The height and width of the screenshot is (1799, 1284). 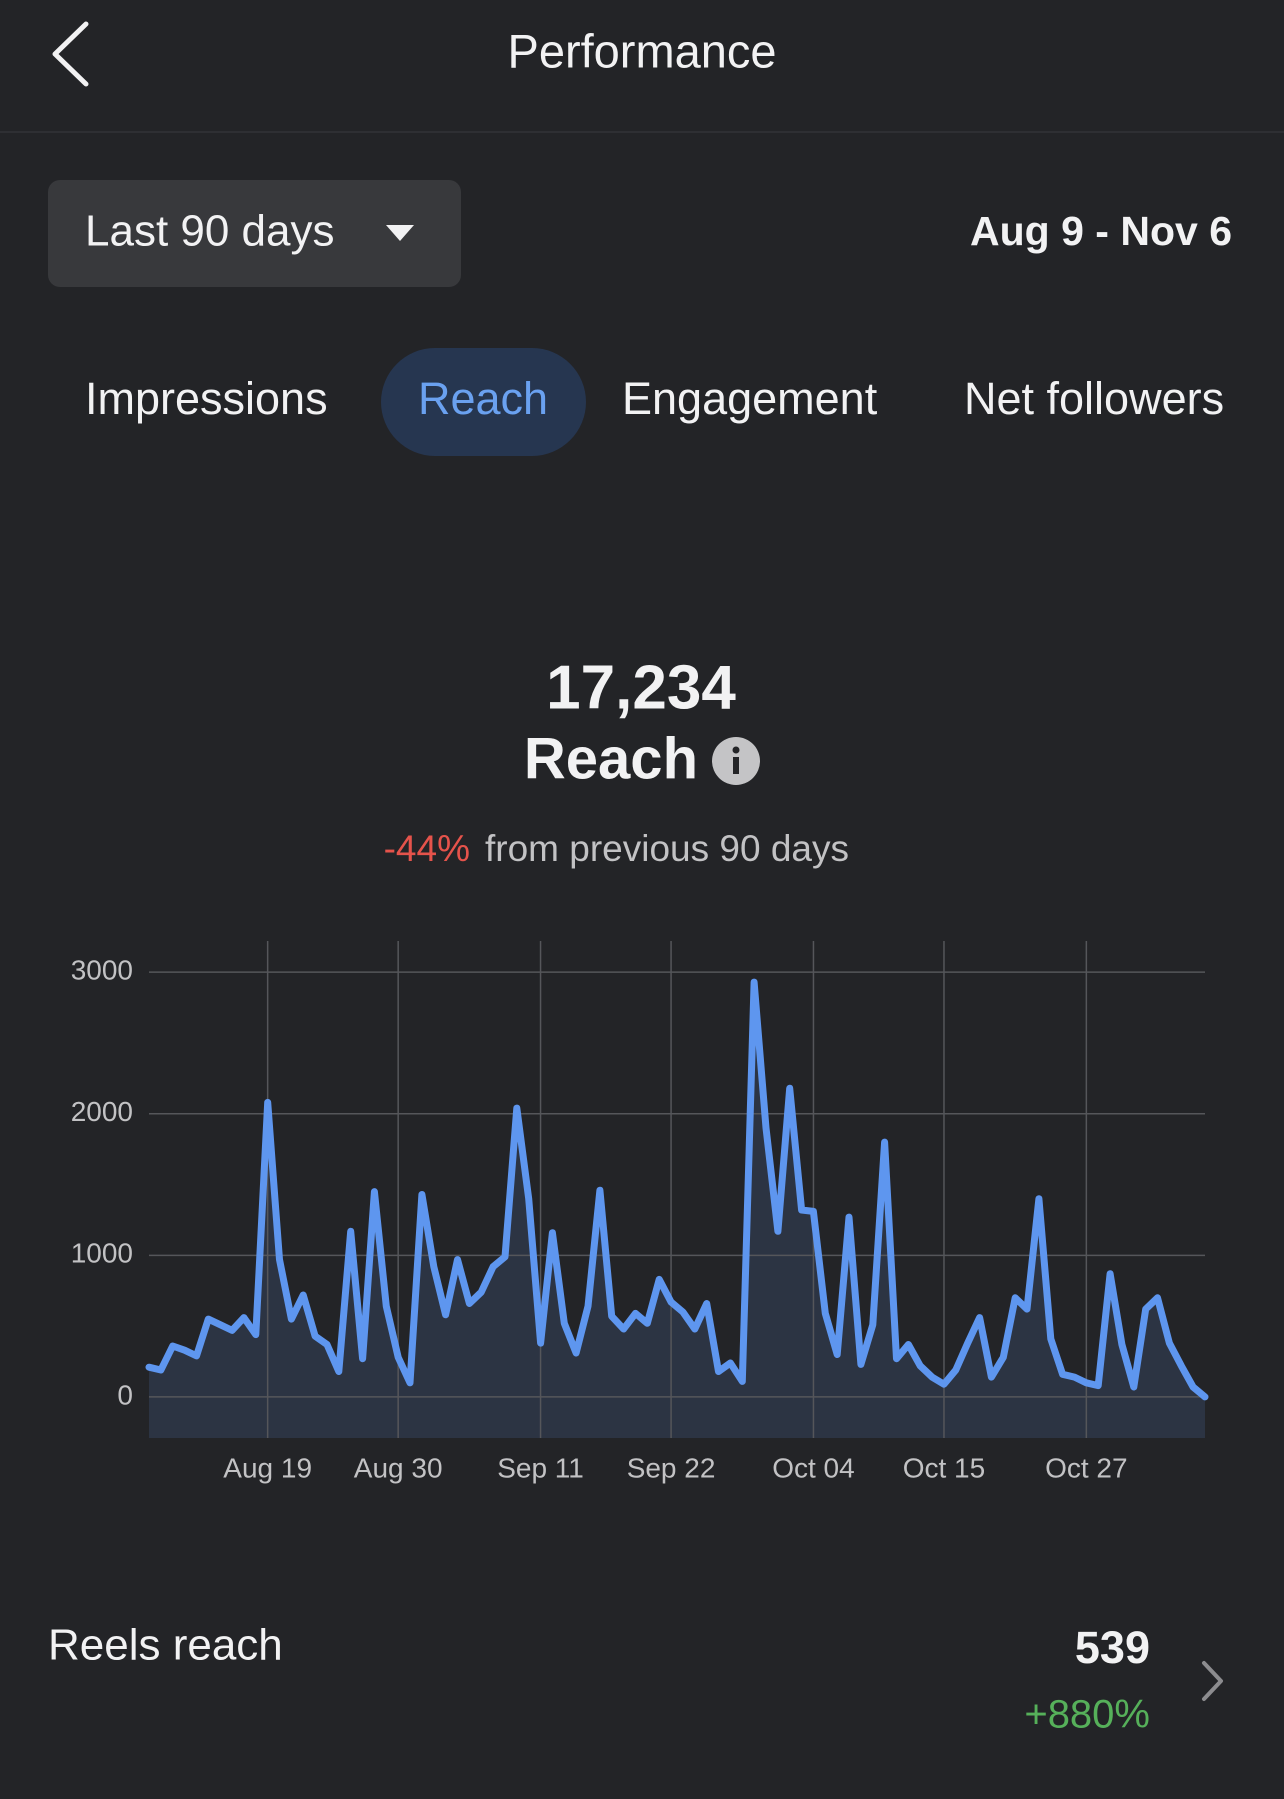 I want to click on info-stem, so click(x=736, y=765).